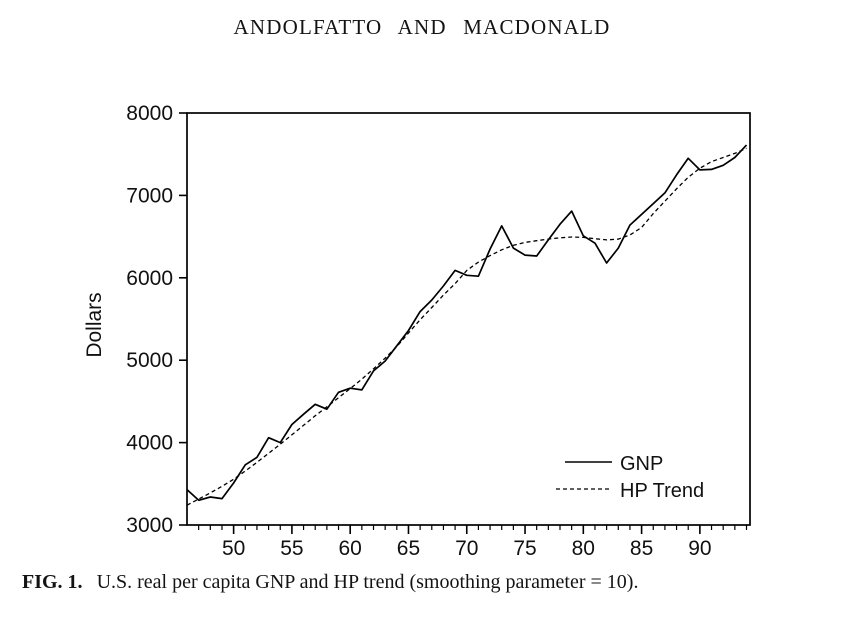 This screenshot has width=844, height=630. I want to click on y-tick-label: 3000, so click(149, 525).